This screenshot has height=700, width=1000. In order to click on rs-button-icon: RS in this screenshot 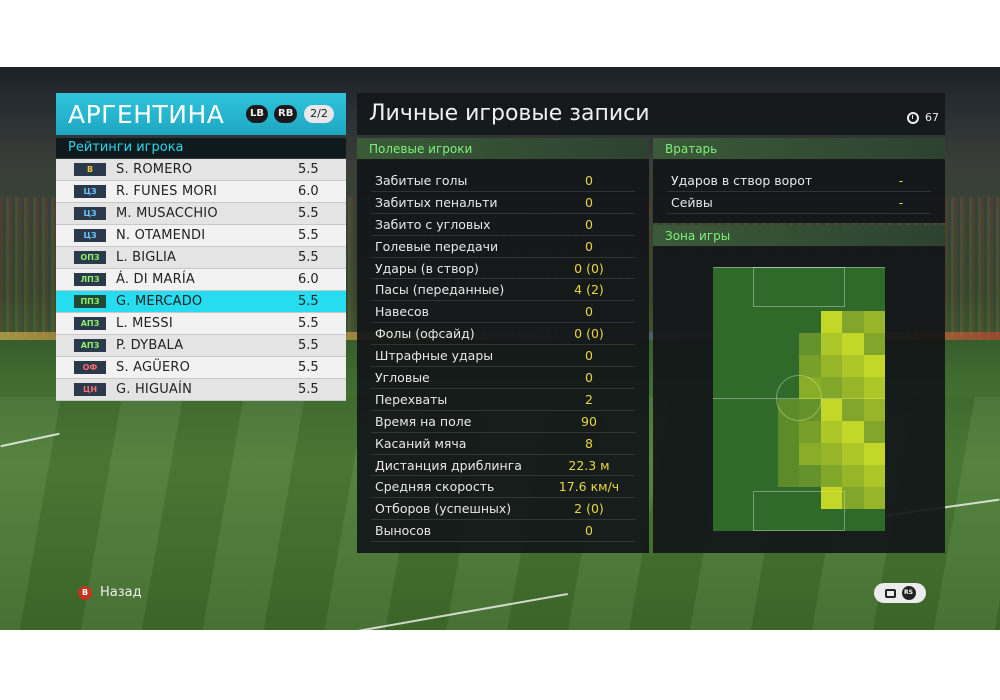, I will do `click(908, 593)`.